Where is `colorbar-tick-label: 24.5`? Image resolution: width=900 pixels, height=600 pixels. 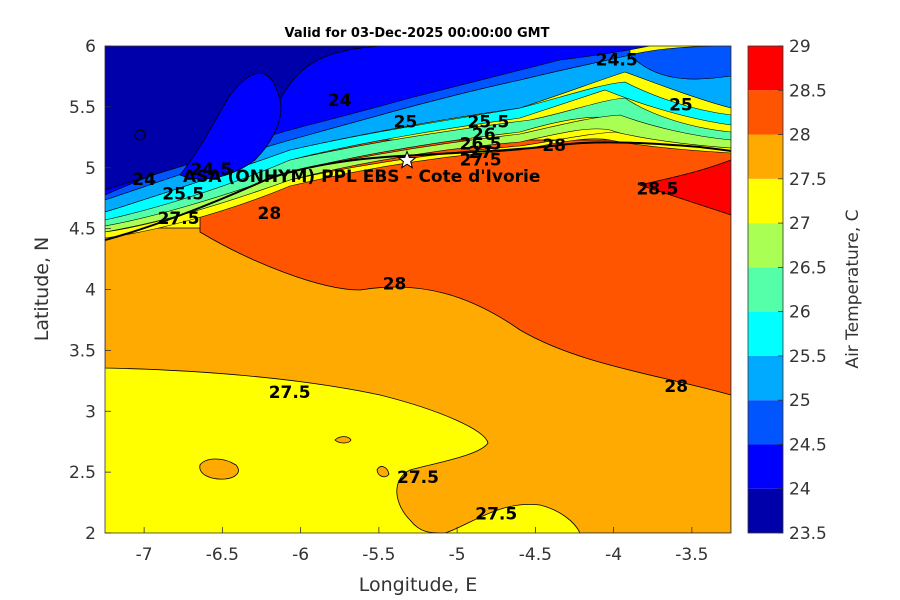 colorbar-tick-label: 24.5 is located at coordinates (808, 445).